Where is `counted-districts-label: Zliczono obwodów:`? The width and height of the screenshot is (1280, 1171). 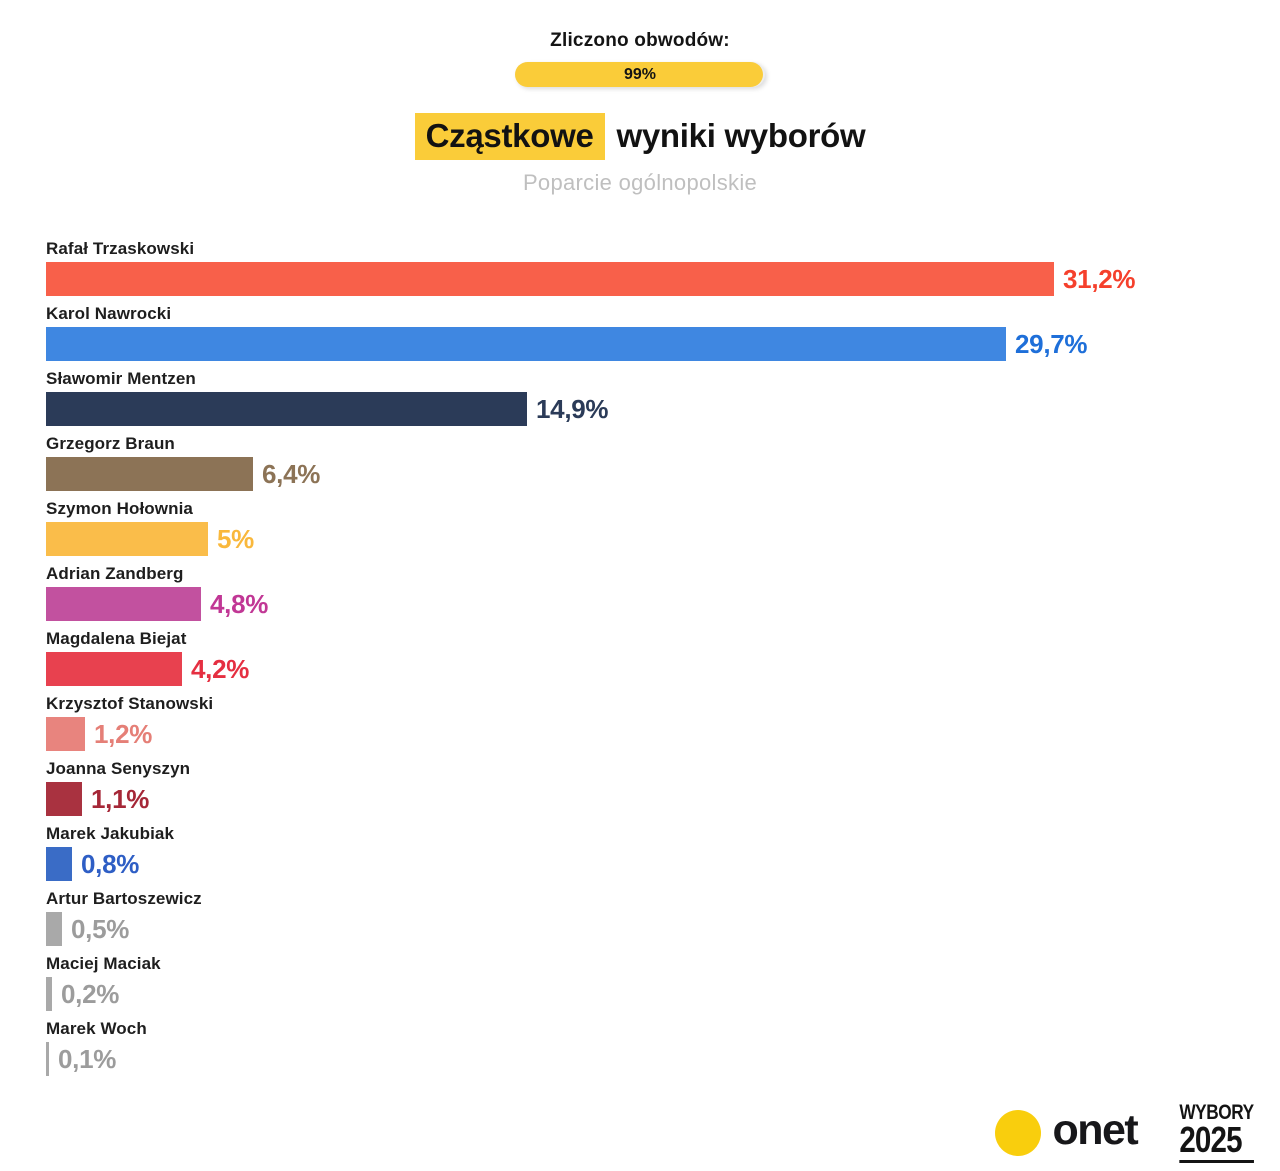
counted-districts-label: Zliczono obwodów: is located at coordinates (640, 40).